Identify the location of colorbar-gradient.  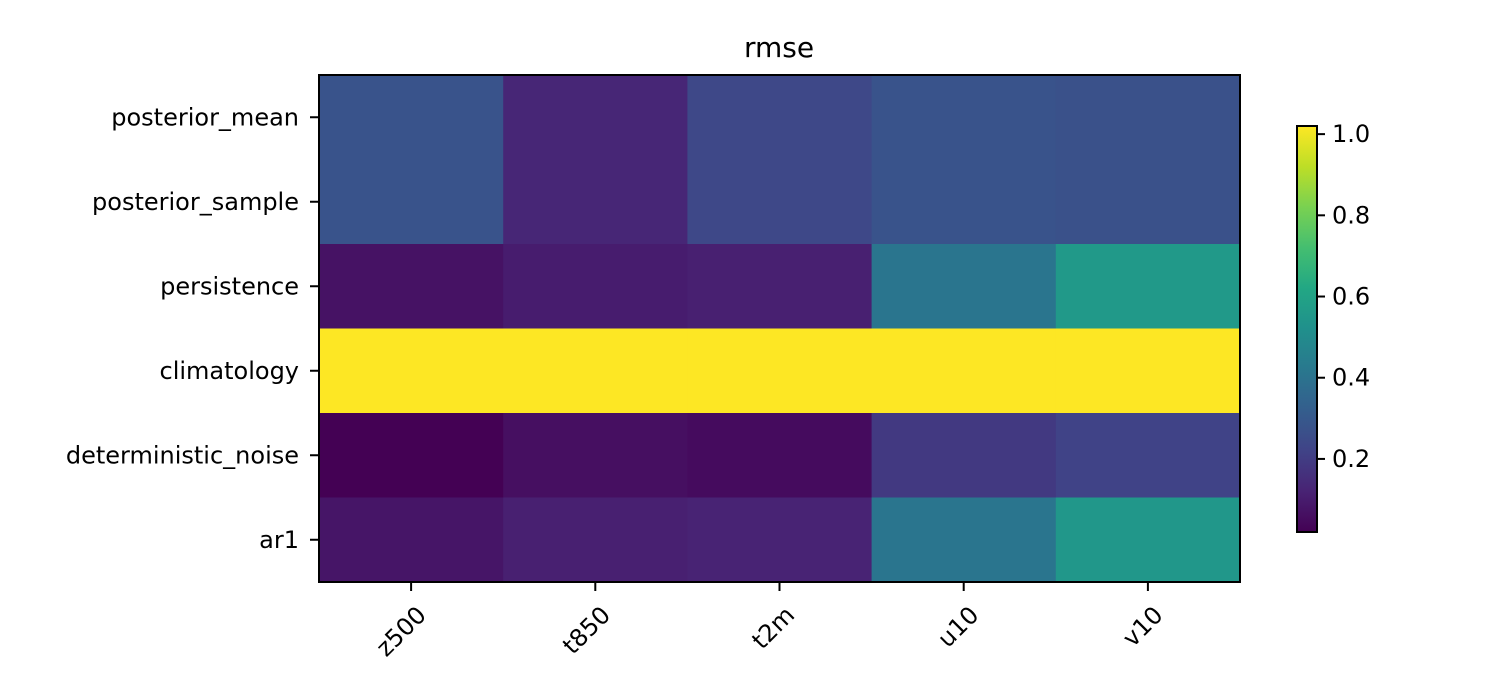
(1307, 329).